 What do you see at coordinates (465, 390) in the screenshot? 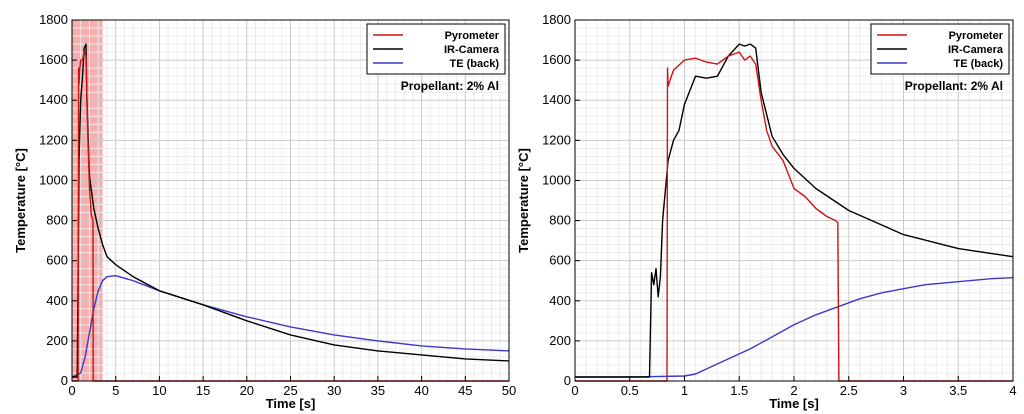
I see `x-tick-label: 45` at bounding box center [465, 390].